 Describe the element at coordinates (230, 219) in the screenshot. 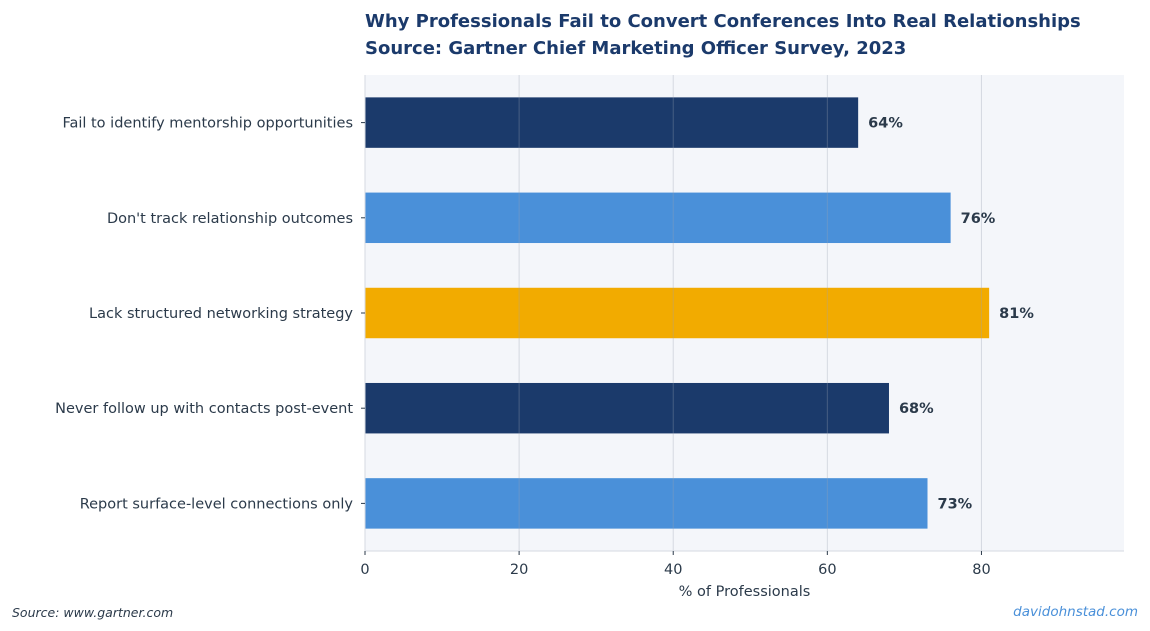

I see `category-label: Don't track relationship outcomes` at that location.